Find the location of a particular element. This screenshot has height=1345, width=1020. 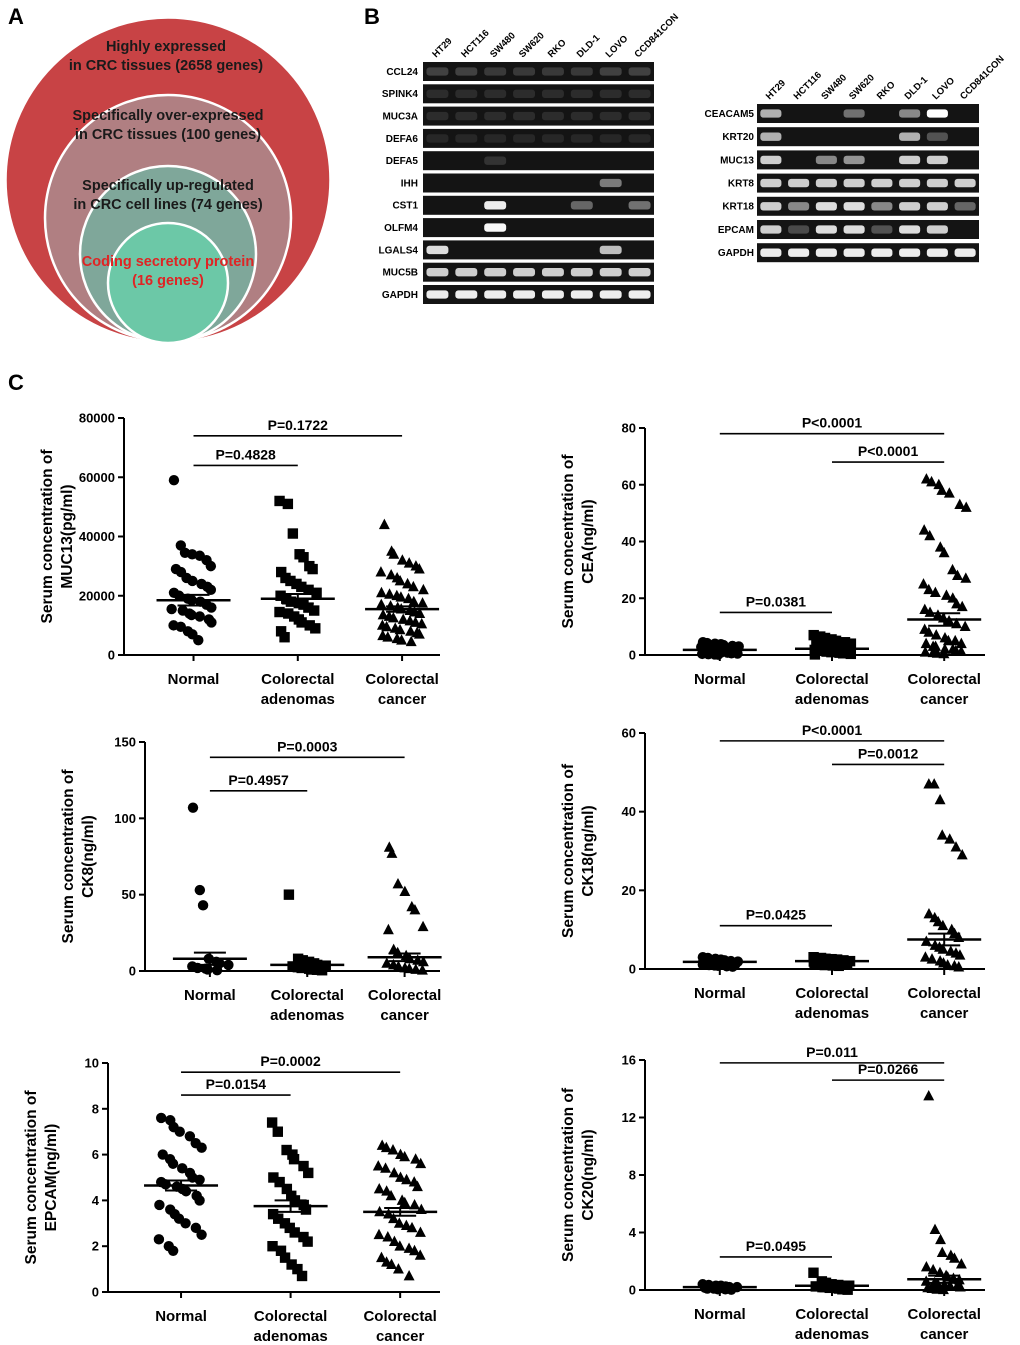

y-tick-label: 50 is located at coordinates (129, 894).